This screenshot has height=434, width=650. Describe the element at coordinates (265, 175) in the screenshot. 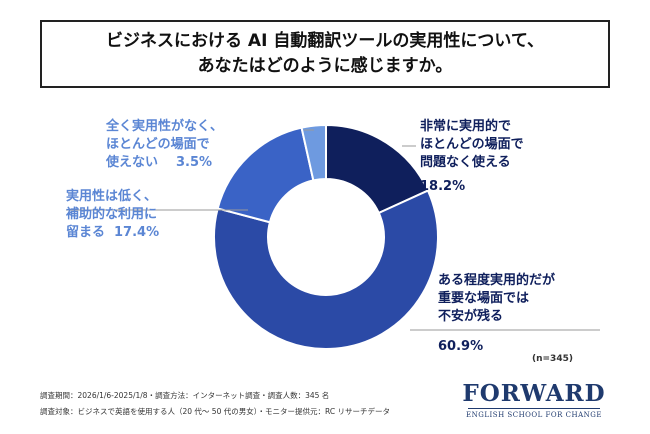

I see `donut-slice-low-practicality` at that location.